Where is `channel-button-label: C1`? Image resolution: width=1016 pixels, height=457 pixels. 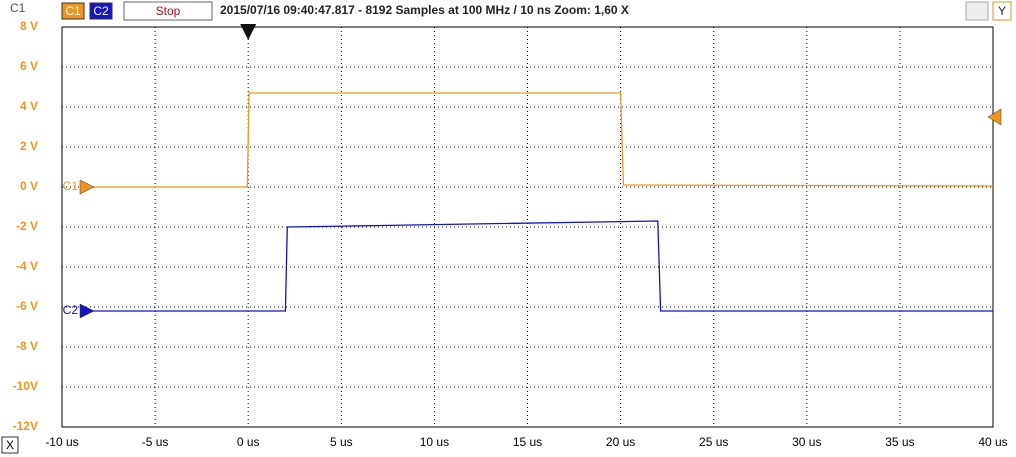 channel-button-label: C1 is located at coordinates (73, 11).